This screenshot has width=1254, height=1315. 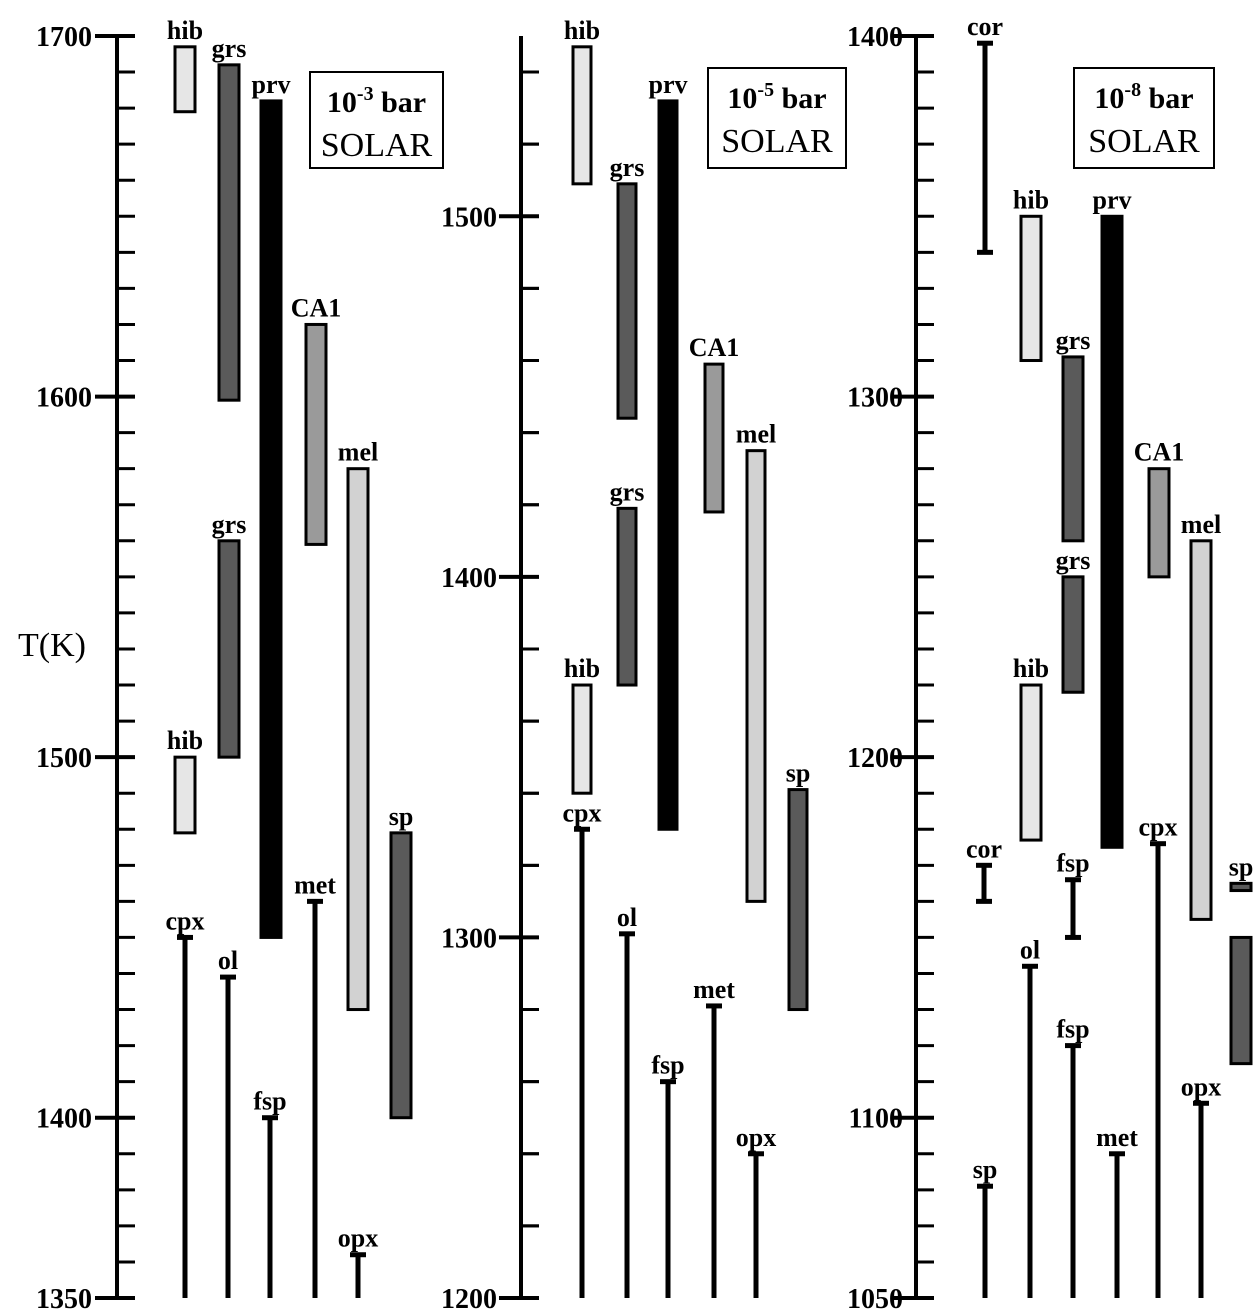 I want to click on condition-box-left, so click(x=376, y=120).